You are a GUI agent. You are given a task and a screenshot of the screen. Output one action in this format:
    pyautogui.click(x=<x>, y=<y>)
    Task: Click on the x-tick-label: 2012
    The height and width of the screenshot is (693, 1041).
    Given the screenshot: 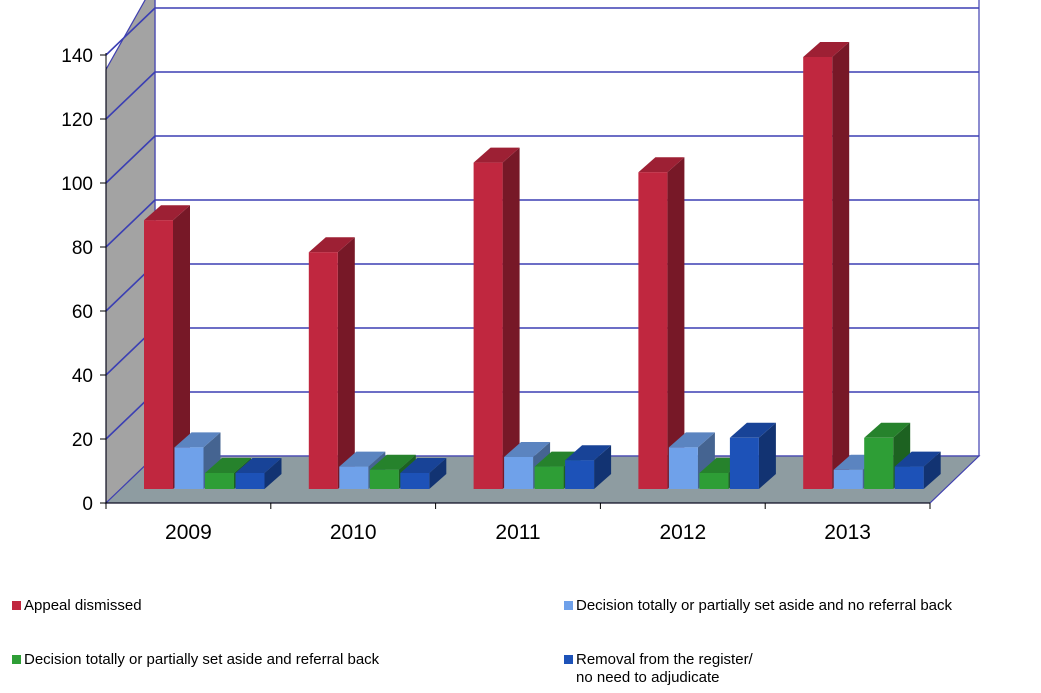 What is the action you would take?
    pyautogui.click(x=682, y=532)
    